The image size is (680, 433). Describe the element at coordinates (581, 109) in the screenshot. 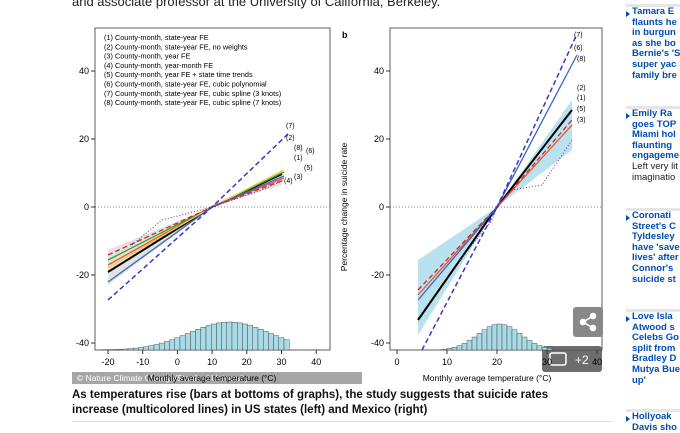

I see `line-label: (5)` at that location.